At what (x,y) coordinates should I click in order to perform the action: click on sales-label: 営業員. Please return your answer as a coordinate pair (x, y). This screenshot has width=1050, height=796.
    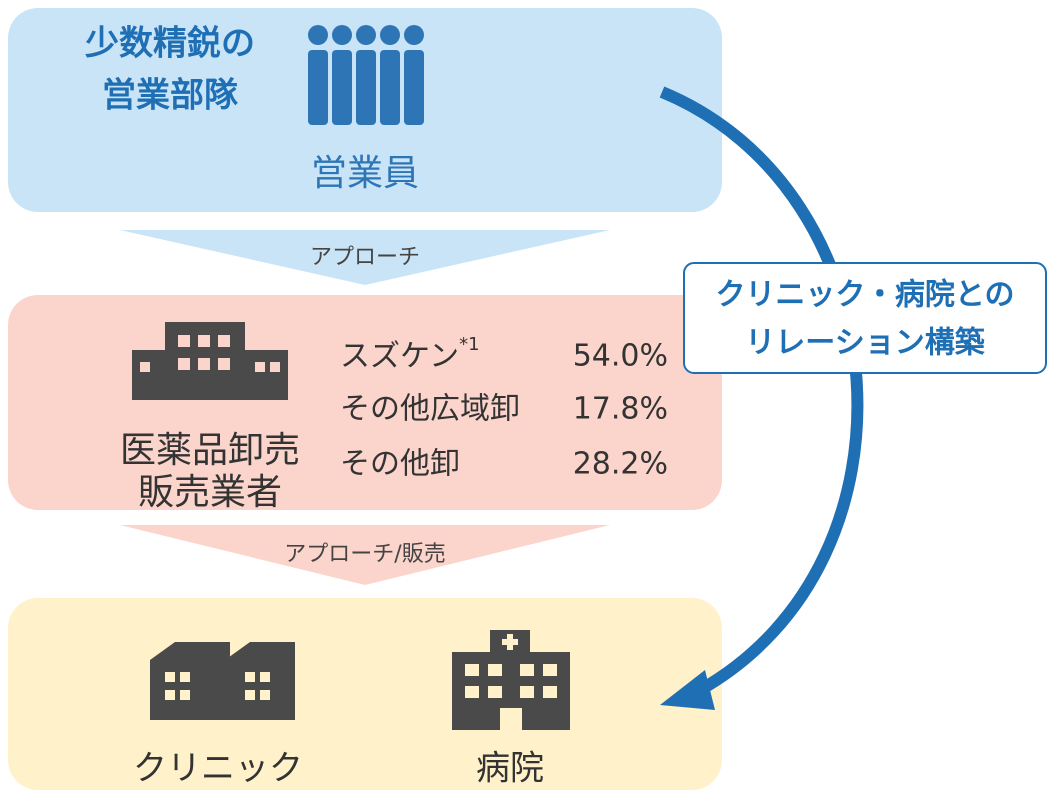
    Looking at the image, I should click on (365, 173).